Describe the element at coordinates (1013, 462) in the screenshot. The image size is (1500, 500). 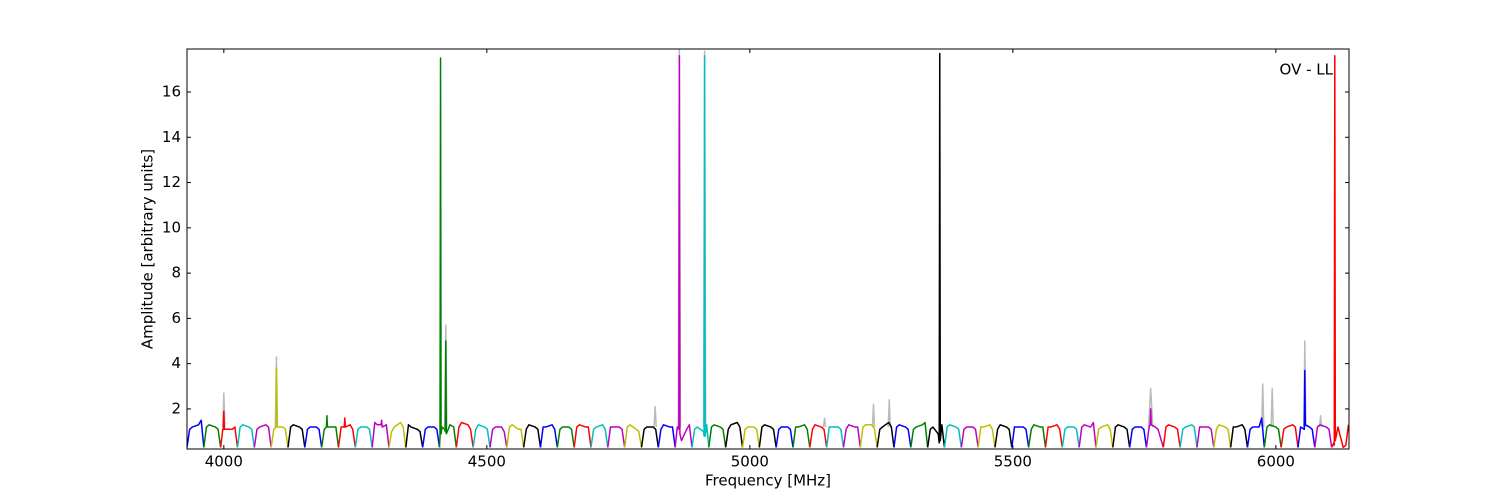
I see `x-tick-label: 5500` at that location.